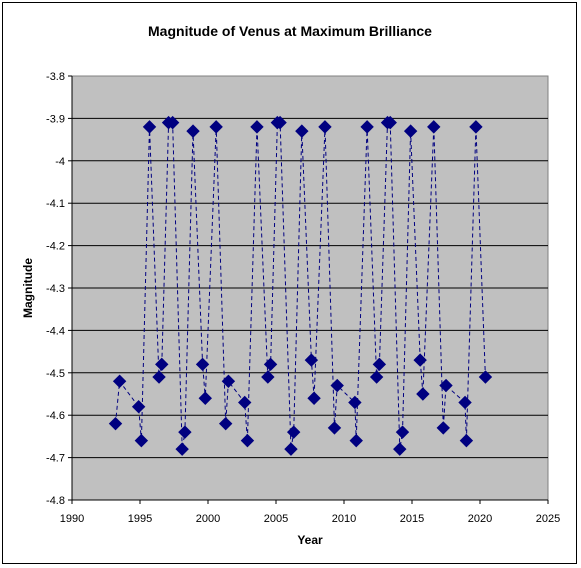 The width and height of the screenshot is (581, 568). Describe the element at coordinates (60, 162) in the screenshot. I see `y-tick-label: -4` at that location.